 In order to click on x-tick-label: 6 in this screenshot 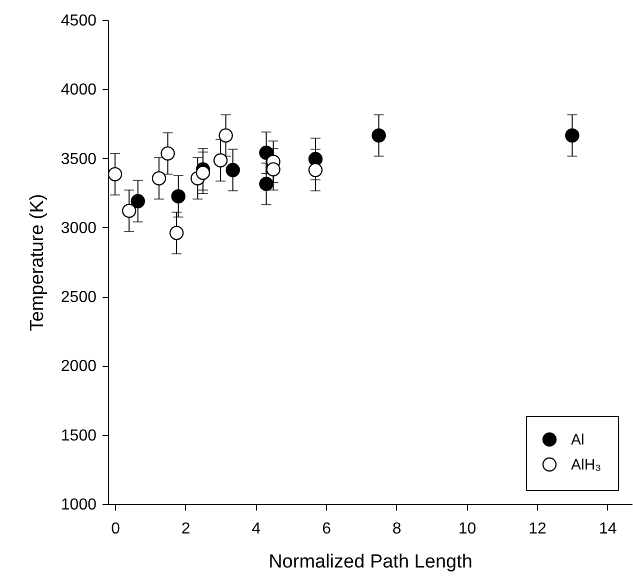, I will do `click(327, 529)`.